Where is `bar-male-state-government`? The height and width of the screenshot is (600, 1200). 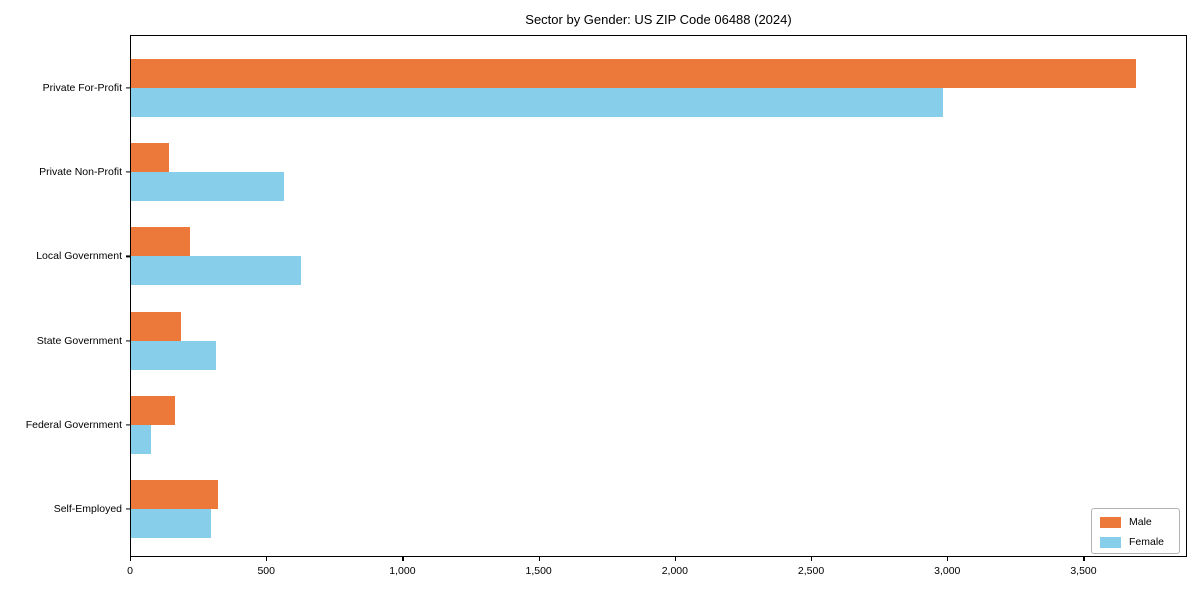
bar-male-state-government is located at coordinates (156, 326).